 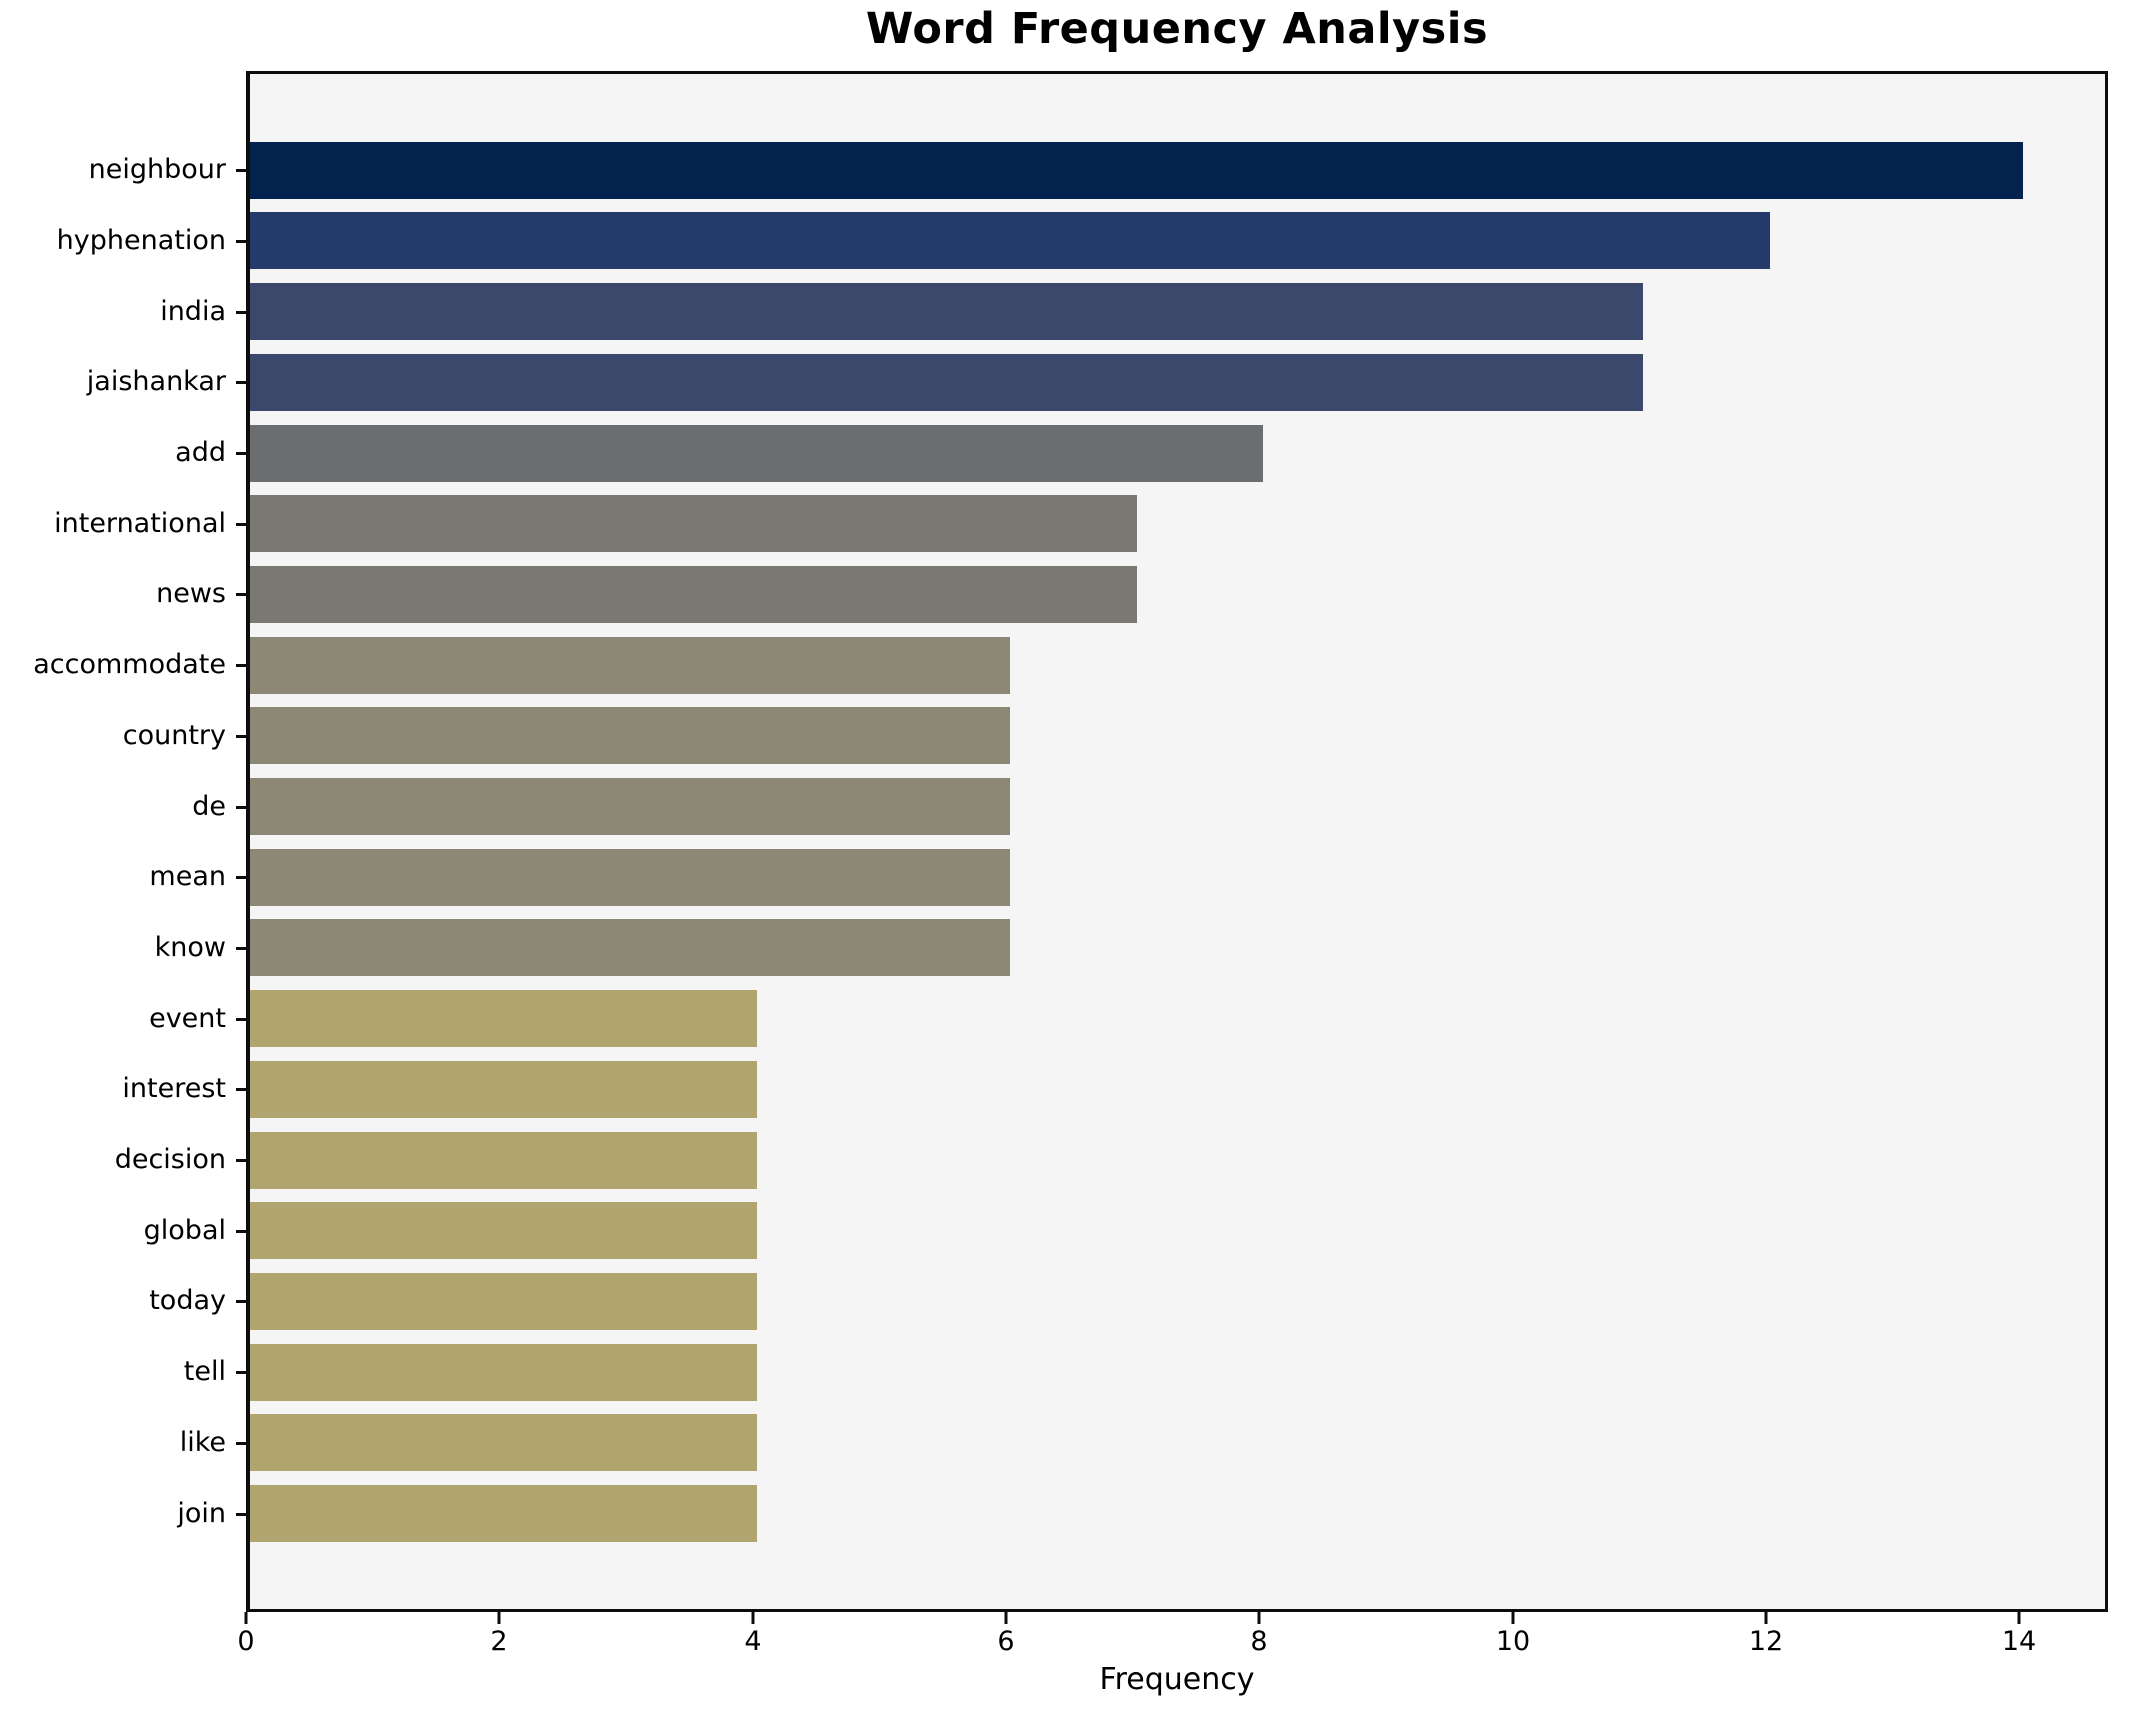 What do you see at coordinates (157, 169) in the screenshot?
I see `y-tick-label-neighbour: neighbour` at bounding box center [157, 169].